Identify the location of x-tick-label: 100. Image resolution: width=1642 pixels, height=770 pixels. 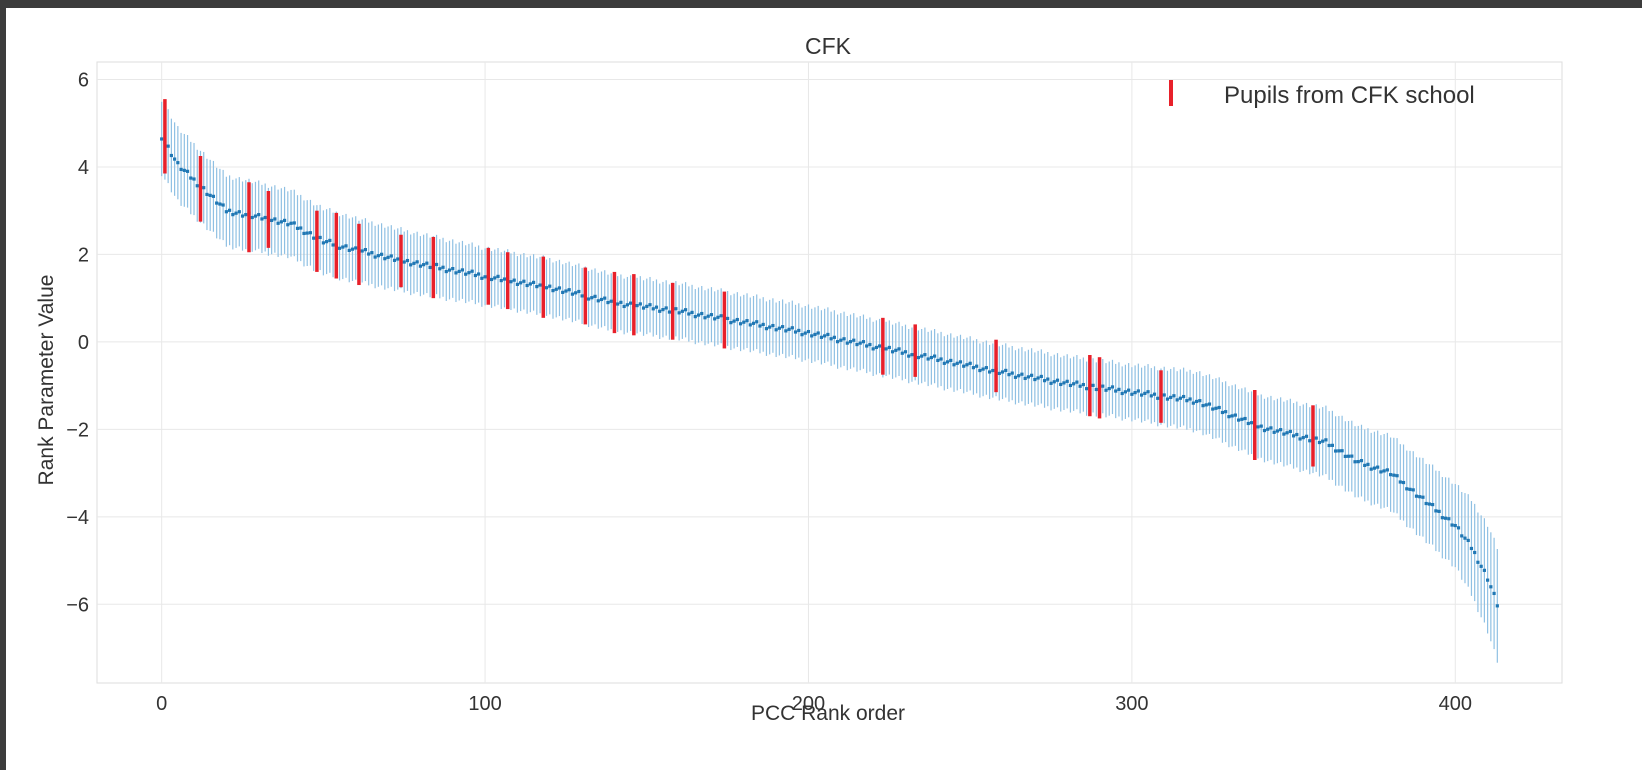
(484, 704).